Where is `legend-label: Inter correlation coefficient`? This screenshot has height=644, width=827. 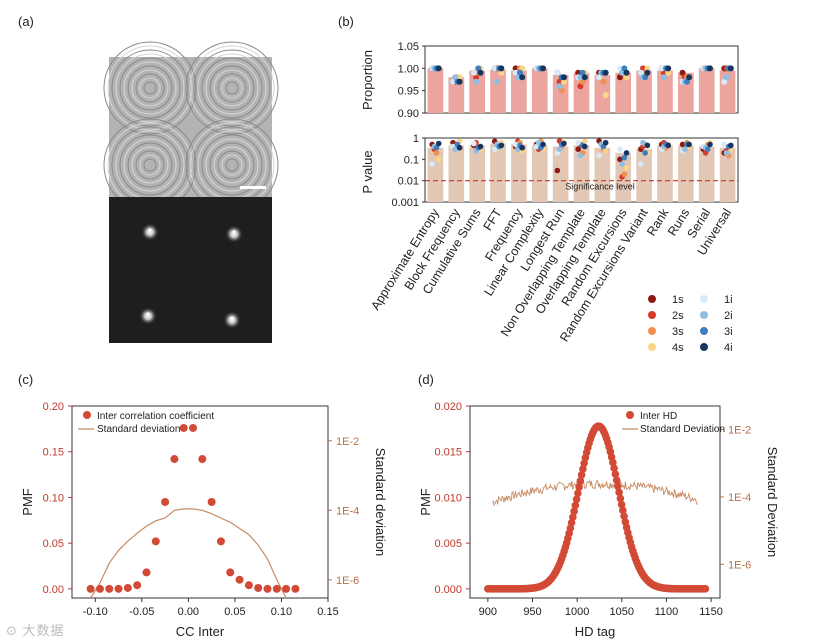 legend-label: Inter correlation coefficient is located at coordinates (155, 416).